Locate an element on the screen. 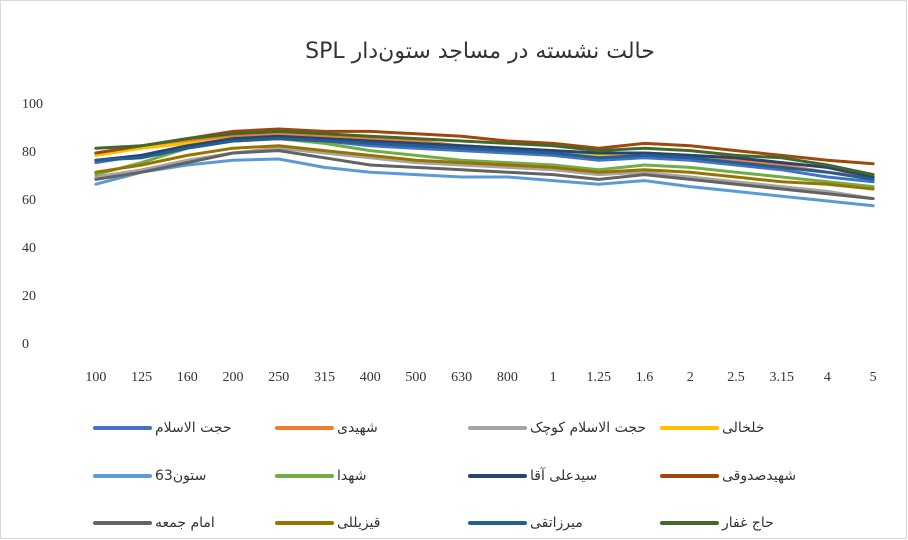 The width and height of the screenshot is (908, 540). y-tick-label: 20 is located at coordinates (29, 296).